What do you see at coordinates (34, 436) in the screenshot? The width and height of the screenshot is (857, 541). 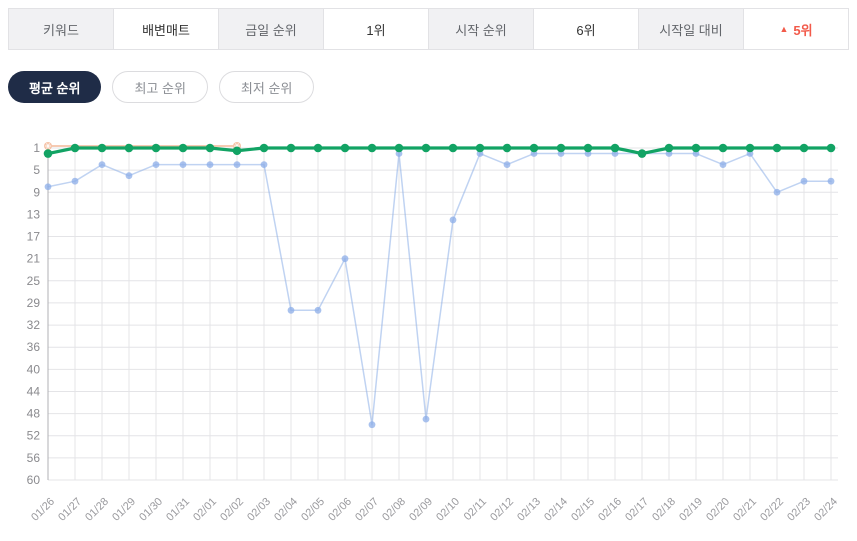 I see `svg-text: 52` at bounding box center [34, 436].